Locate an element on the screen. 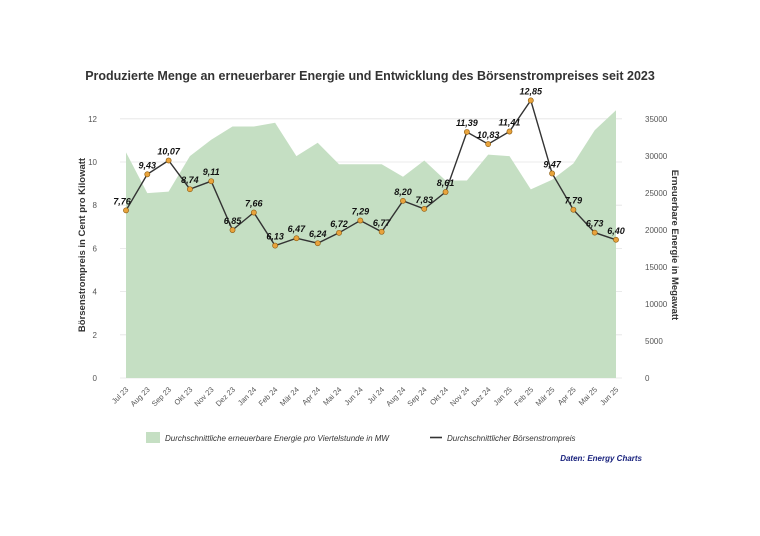 This screenshot has width=760, height=536. left-tick-label: 10 is located at coordinates (92, 162).